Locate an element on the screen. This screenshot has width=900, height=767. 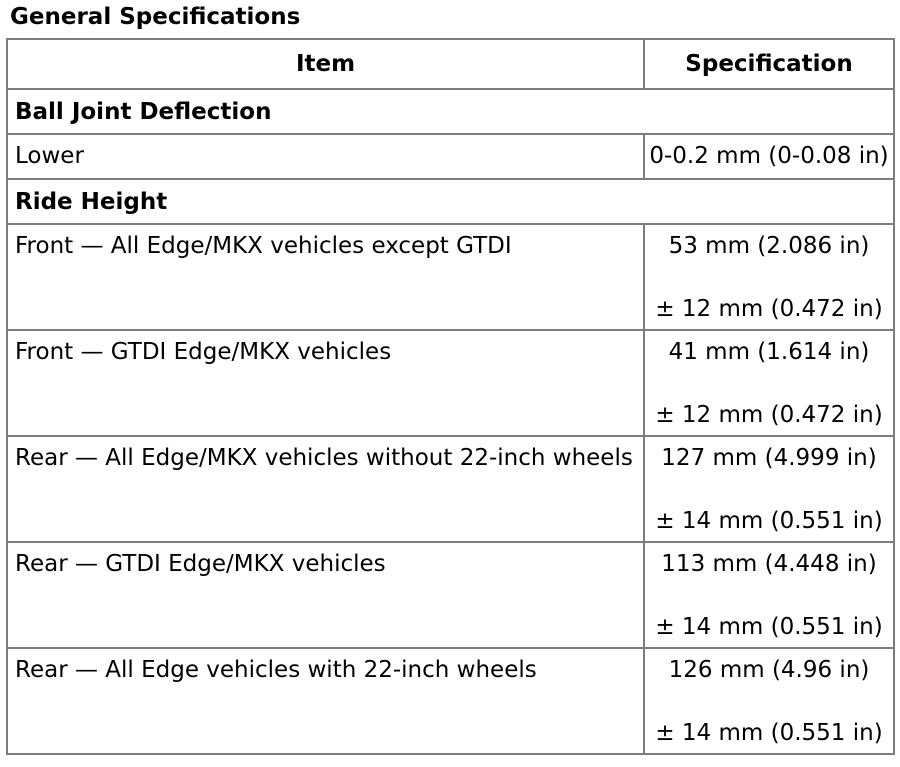
table-row-section-ride-height: Ride Height is located at coordinates (450, 201).